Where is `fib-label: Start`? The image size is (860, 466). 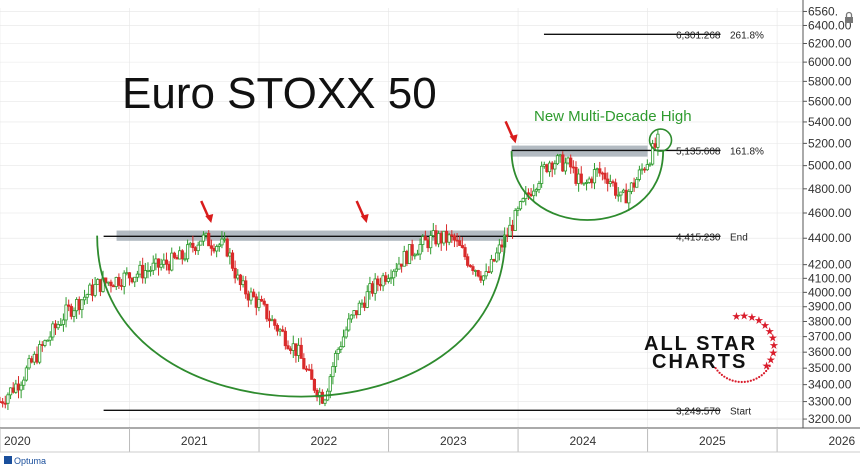 fib-label: Start is located at coordinates (740, 411).